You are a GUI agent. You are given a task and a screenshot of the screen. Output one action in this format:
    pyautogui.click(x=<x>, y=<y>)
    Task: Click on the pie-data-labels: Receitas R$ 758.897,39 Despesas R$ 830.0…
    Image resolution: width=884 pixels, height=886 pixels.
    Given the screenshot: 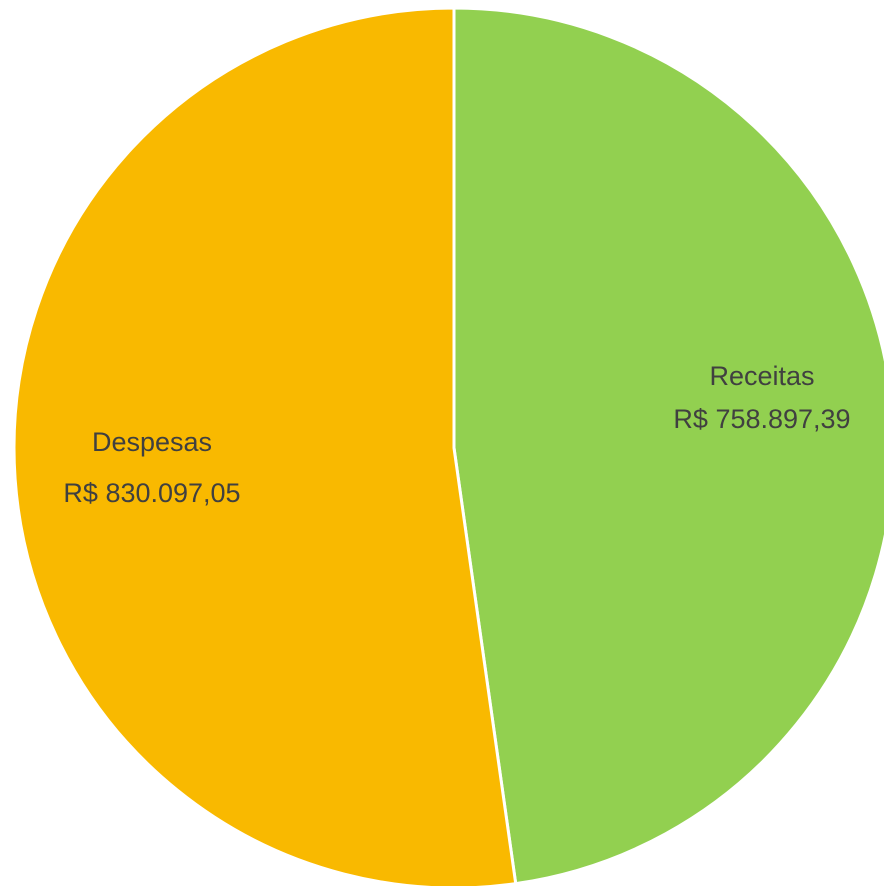 What is the action you would take?
    pyautogui.click(x=456, y=434)
    